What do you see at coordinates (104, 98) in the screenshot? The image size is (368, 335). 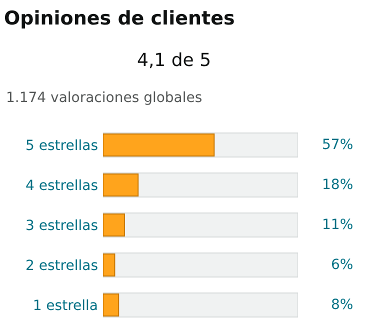 I see `text: 1.174 valoraciones globales` at bounding box center [104, 98].